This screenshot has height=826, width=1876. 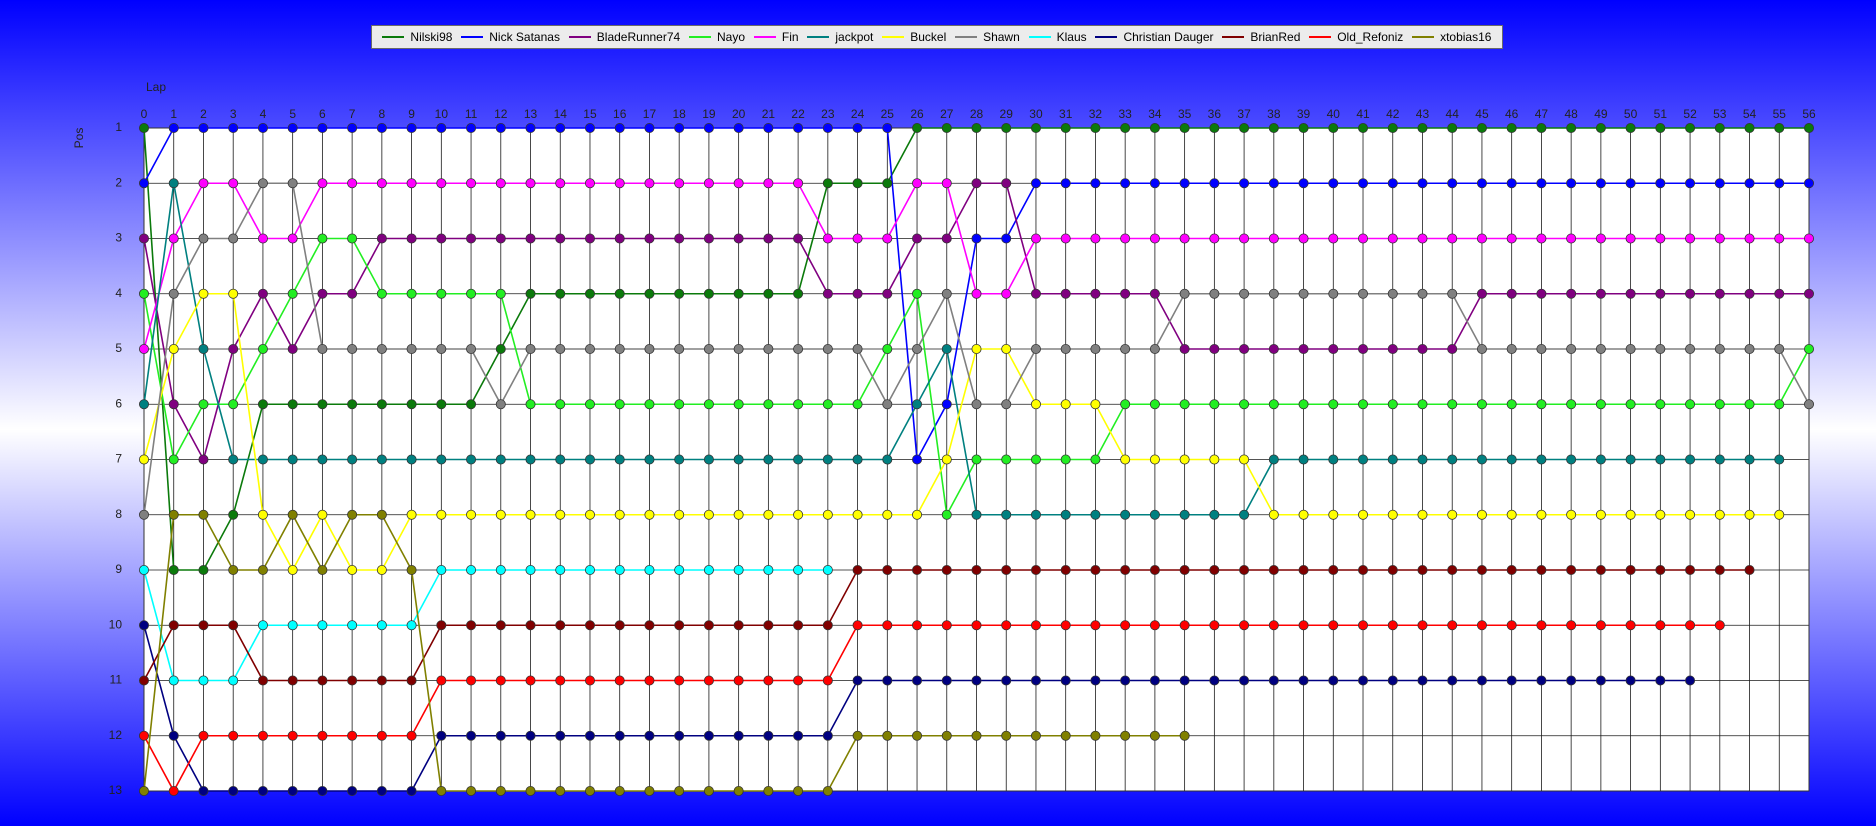 What do you see at coordinates (471, 114) in the screenshot?
I see `x-tick-label: 11` at bounding box center [471, 114].